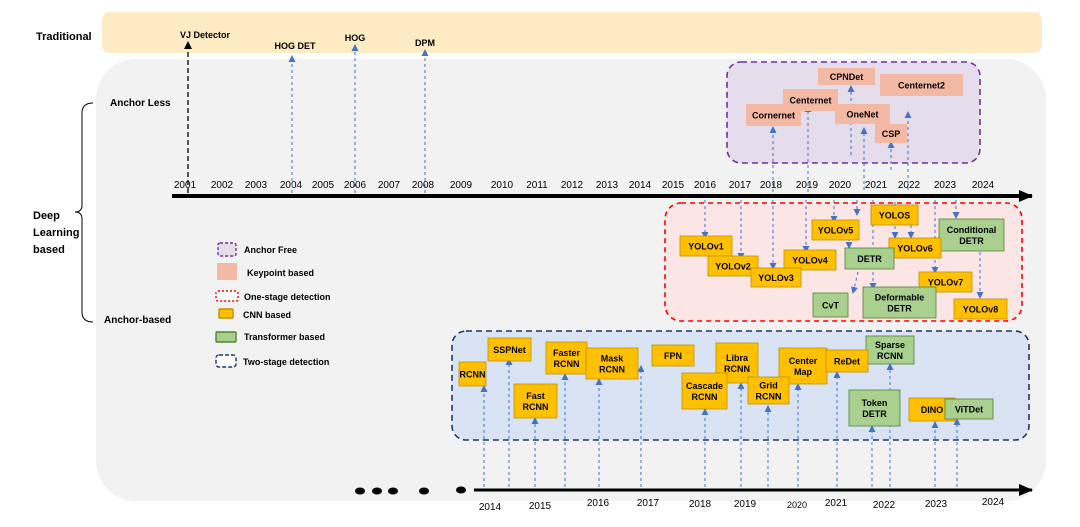 The width and height of the screenshot is (1080, 527). I want to click on model-label: FPN, so click(673, 356).